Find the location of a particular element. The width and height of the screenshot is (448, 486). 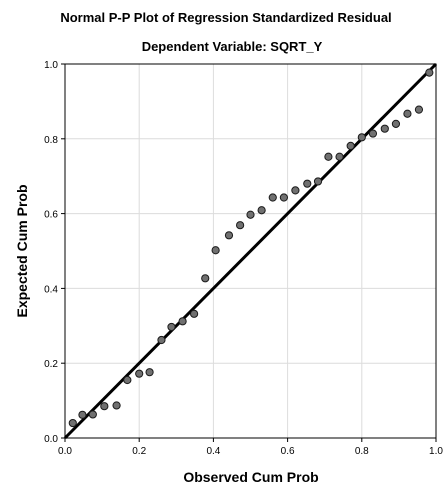

x-tick-label: 0.6 is located at coordinates (288, 451).